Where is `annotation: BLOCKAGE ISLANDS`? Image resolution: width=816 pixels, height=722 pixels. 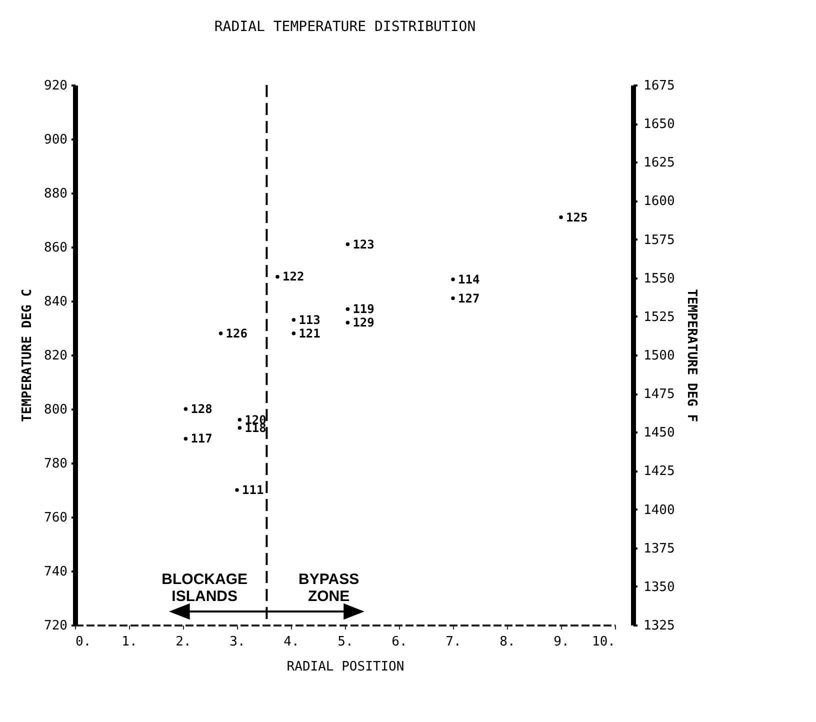 annotation: BLOCKAGE ISLANDS is located at coordinates (205, 588).